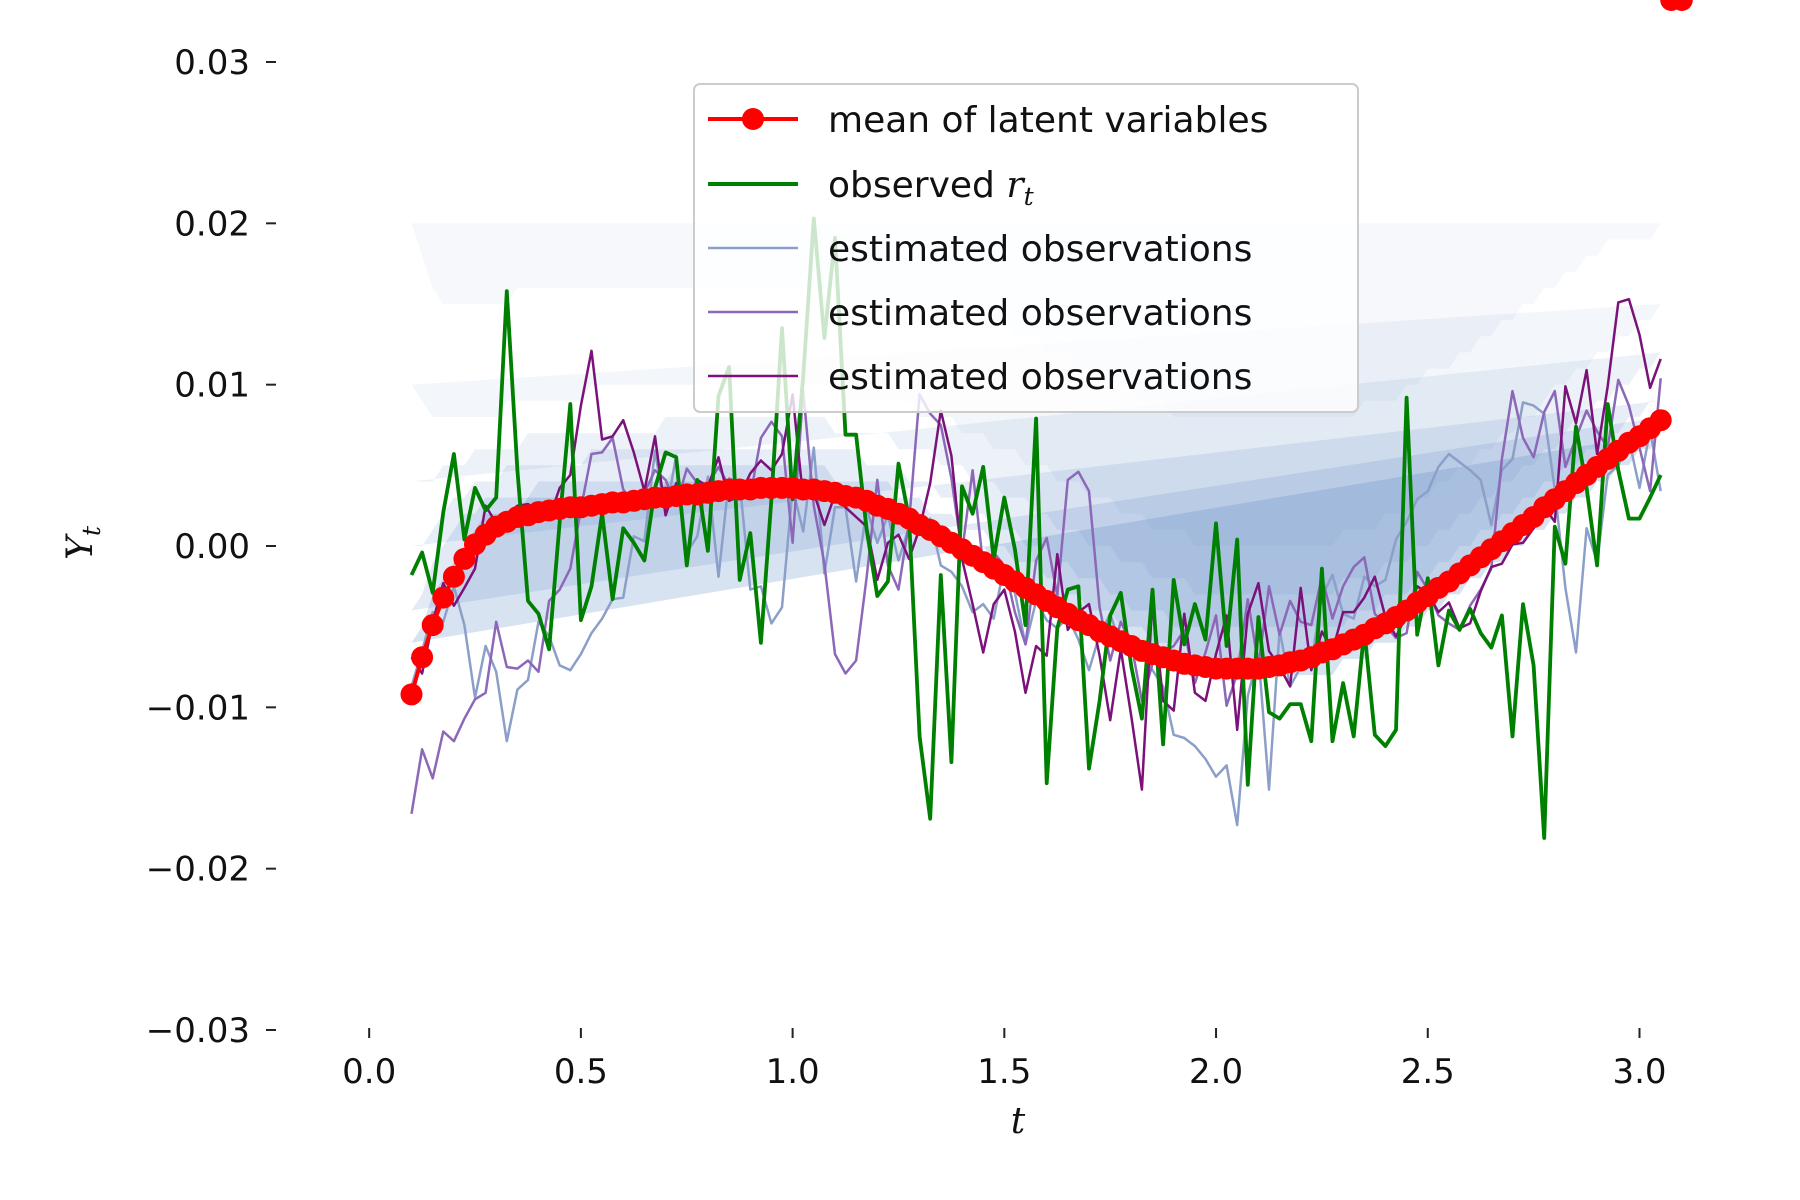  What do you see at coordinates (917, 185) in the screenshot?
I see `legend-label-observed-text: observed` at bounding box center [917, 185].